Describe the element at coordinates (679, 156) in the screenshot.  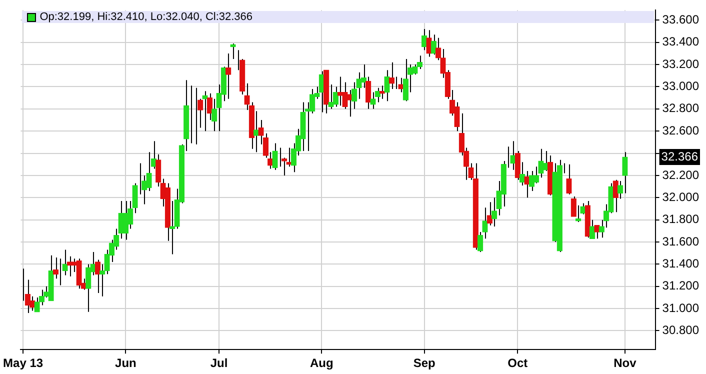
I see `text: 32.366` at that location.